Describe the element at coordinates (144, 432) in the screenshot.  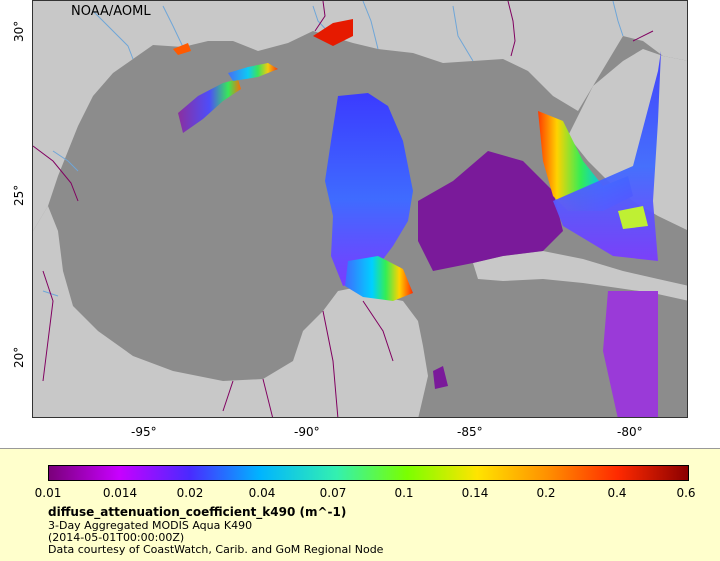
I see `lon-tick-label: -95°` at that location.